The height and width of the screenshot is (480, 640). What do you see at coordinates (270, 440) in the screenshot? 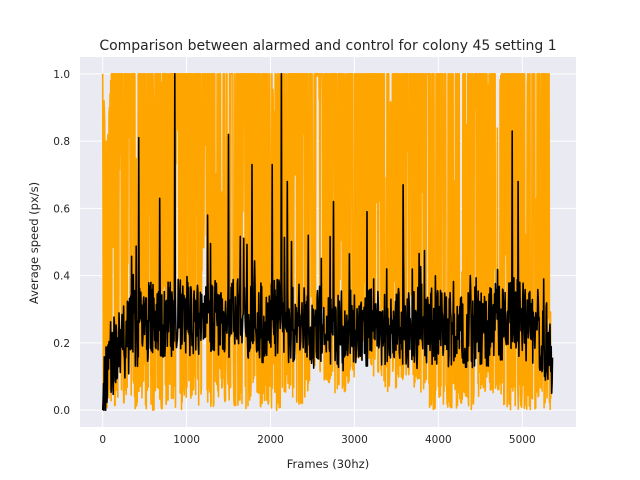
I see `x-tick-label: 2000` at bounding box center [270, 440].